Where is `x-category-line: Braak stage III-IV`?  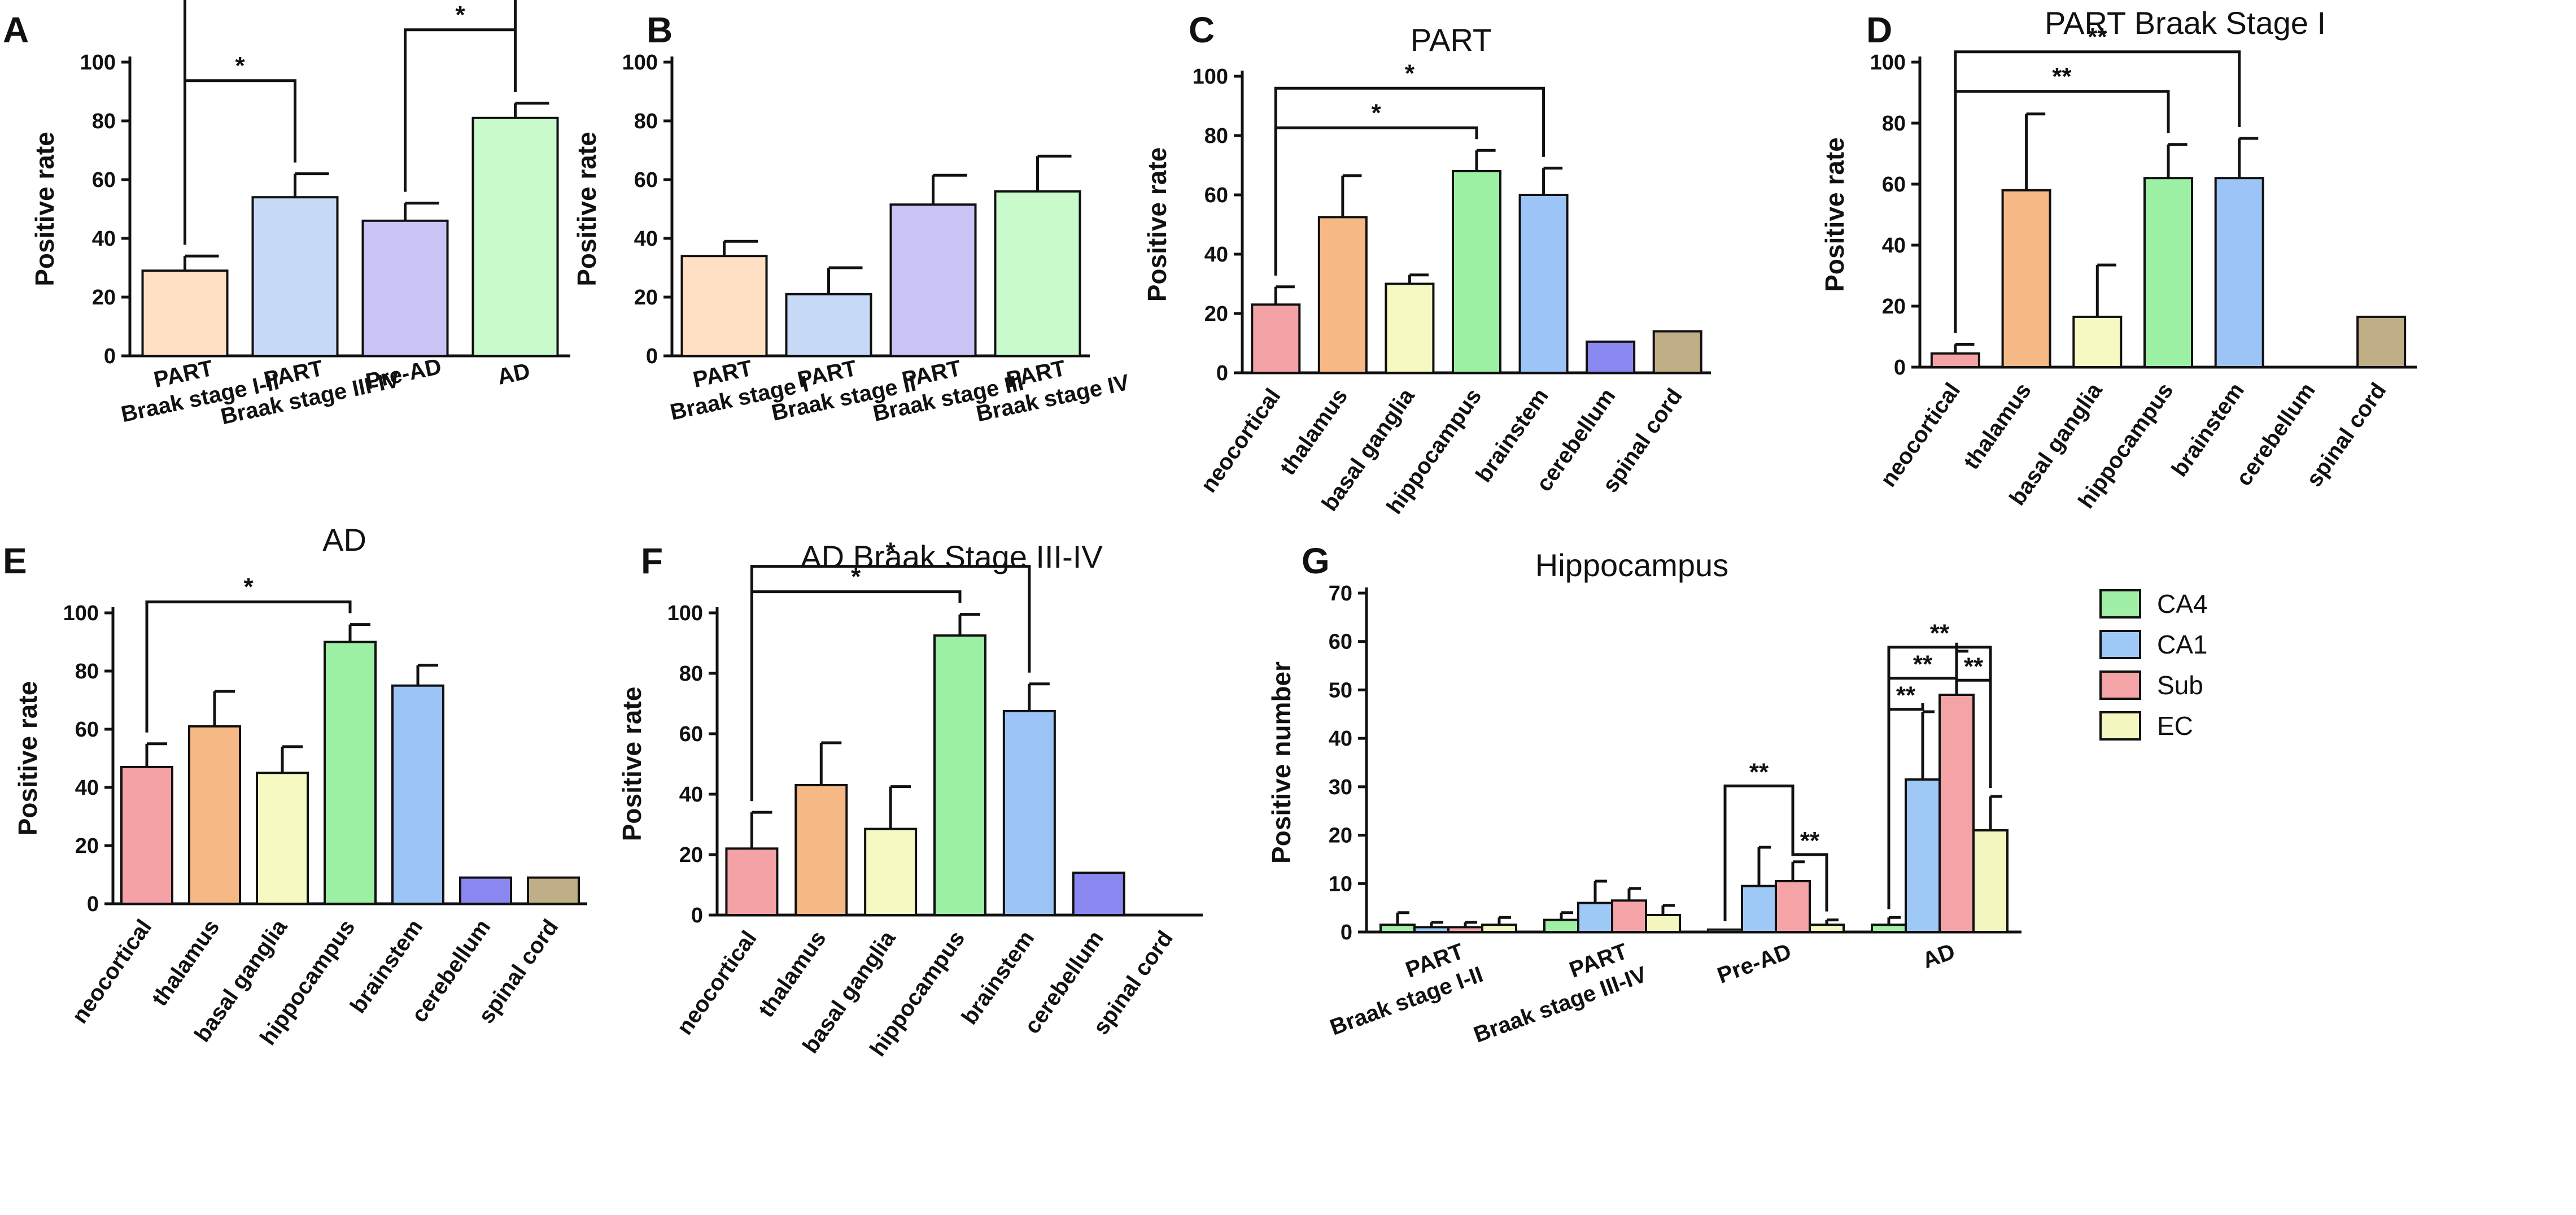 x-category-line: Braak stage III-IV is located at coordinates (1560, 1005).